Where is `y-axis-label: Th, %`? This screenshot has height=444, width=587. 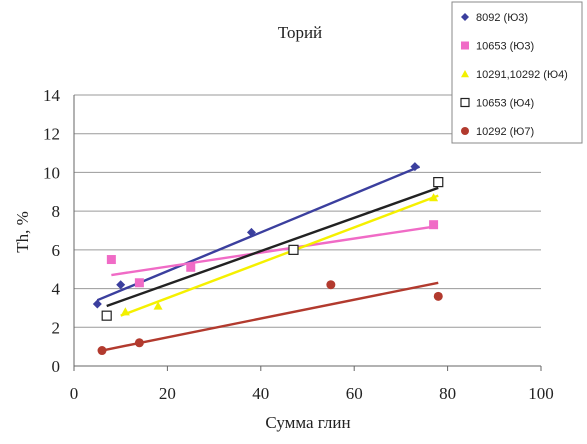 y-axis-label: Th, % is located at coordinates (22, 232).